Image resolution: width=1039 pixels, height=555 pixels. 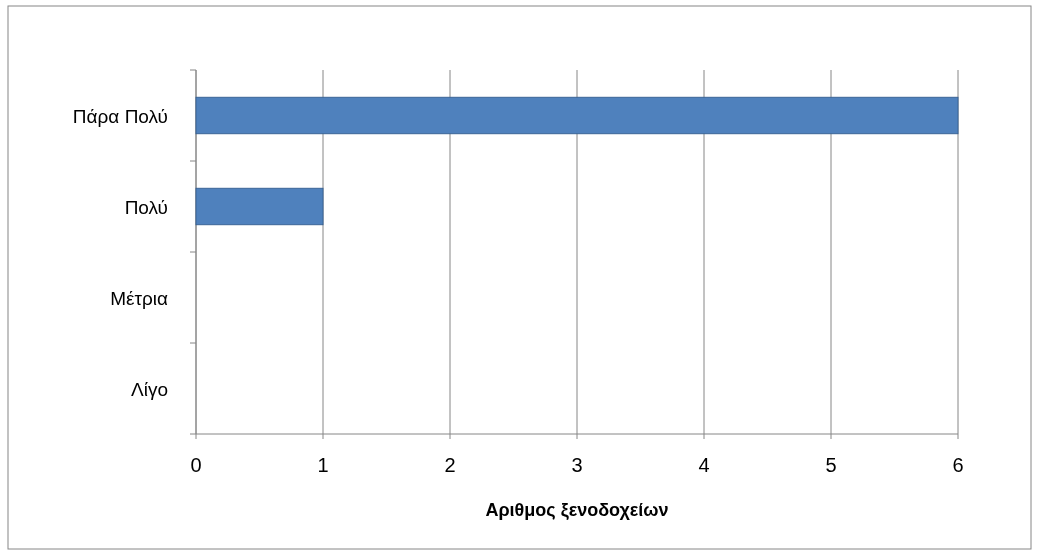 What do you see at coordinates (577, 510) in the screenshot?
I see `x-axis-title: Αριθμος ξενοδοχείων` at bounding box center [577, 510].